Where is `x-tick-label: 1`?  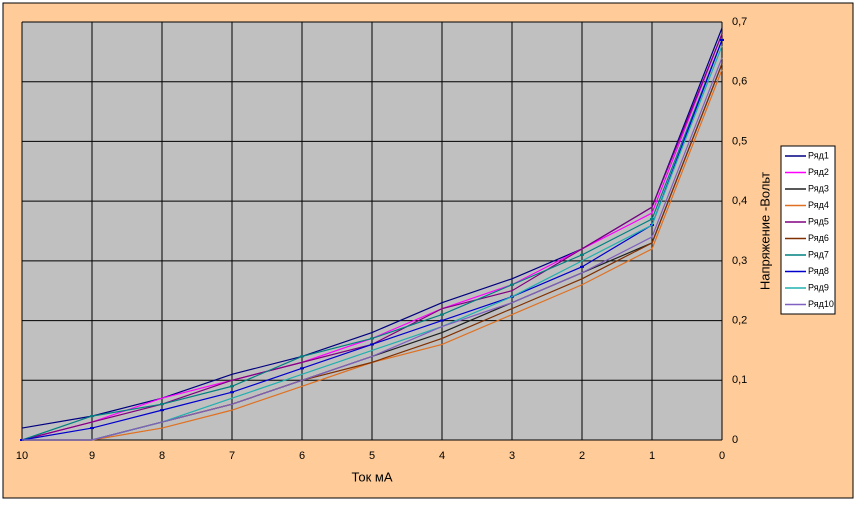 x-tick-label: 1 is located at coordinates (652, 456).